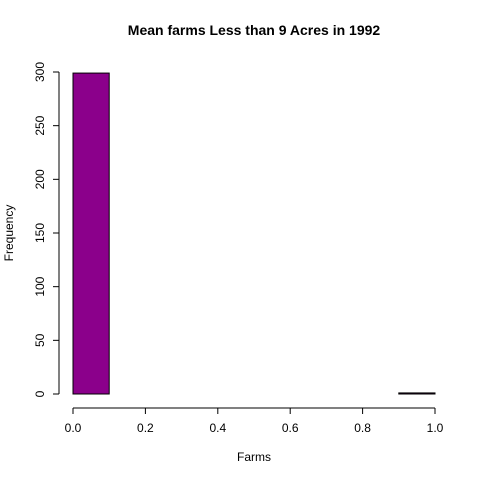 The height and width of the screenshot is (480, 480). What do you see at coordinates (362, 428) in the screenshot?
I see `x-tick-label: 0.8` at bounding box center [362, 428].